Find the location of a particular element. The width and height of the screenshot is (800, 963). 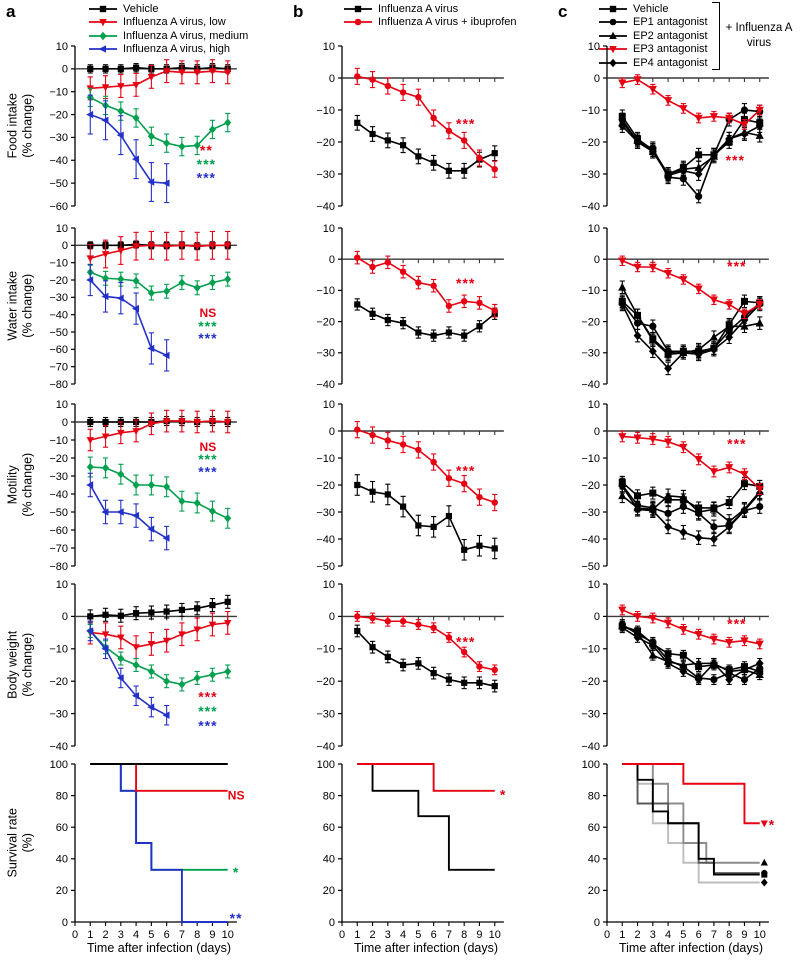

svg-text: 5 is located at coordinates (418, 935).